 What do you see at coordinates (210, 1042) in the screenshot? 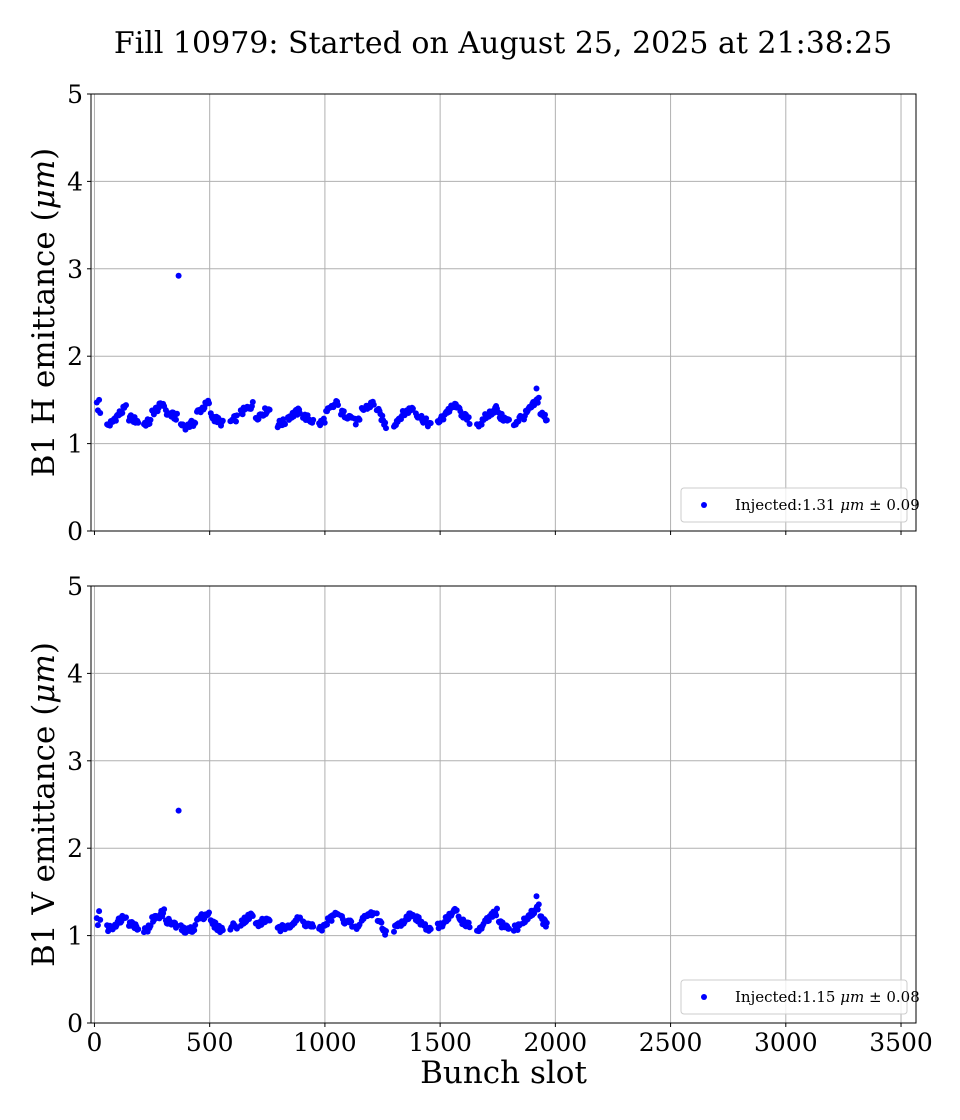
I see `x-tick-label: 500` at bounding box center [210, 1042].